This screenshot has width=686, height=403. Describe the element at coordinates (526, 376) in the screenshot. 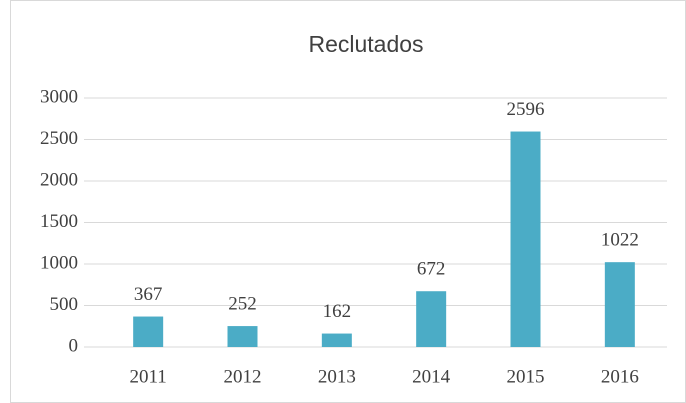

I see `x-tick-label: 2015` at that location.